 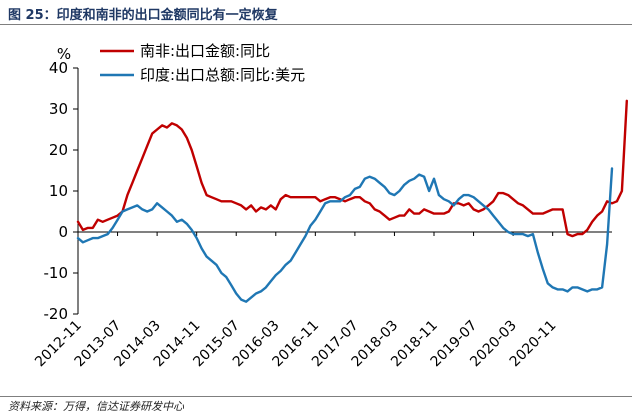 I want to click on y-axis-unit: %, so click(x=64, y=54).